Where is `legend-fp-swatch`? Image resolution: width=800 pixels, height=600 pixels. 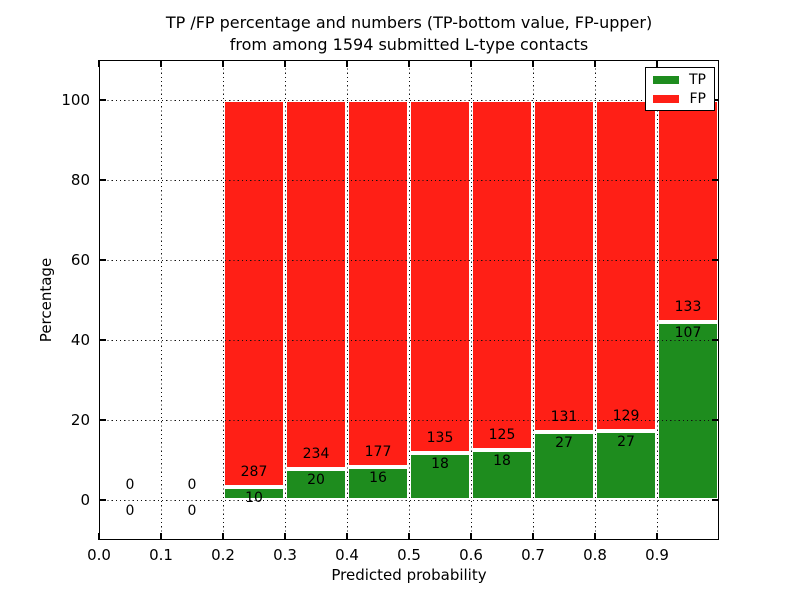
legend-fp-swatch is located at coordinates (666, 98).